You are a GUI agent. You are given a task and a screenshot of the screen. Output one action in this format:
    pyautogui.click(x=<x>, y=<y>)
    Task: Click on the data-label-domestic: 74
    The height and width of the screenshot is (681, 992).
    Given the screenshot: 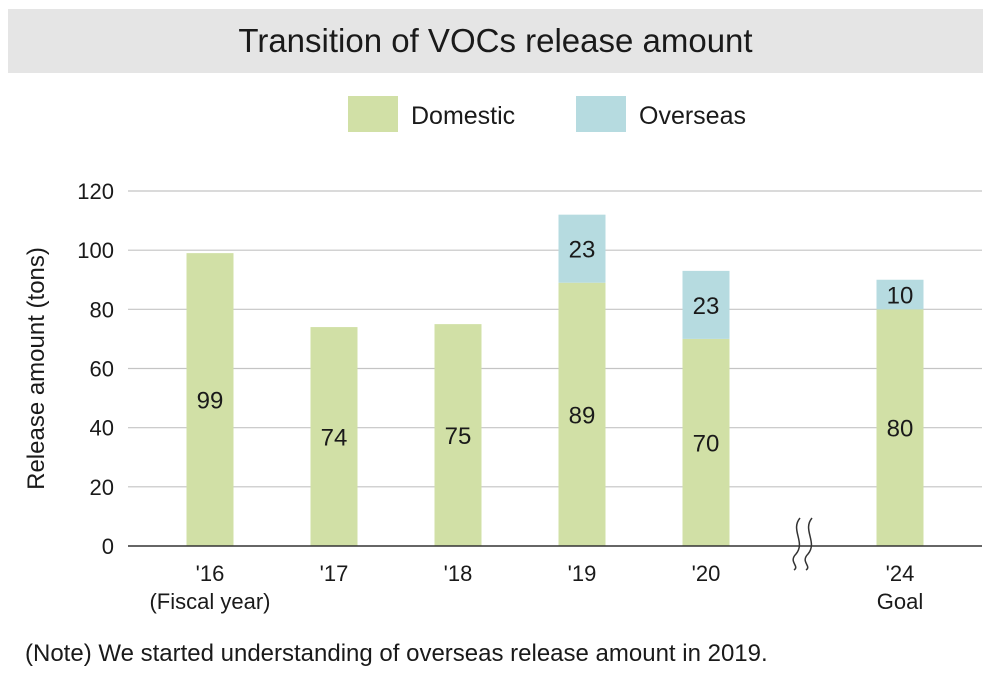 What is the action you would take?
    pyautogui.click(x=334, y=438)
    